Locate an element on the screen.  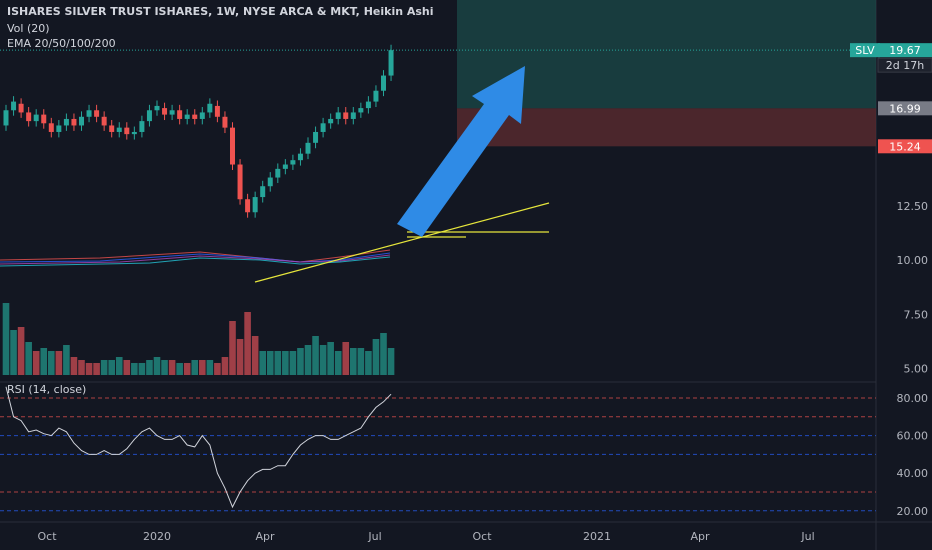
ema-legend: EMA 20/50/100/200 is located at coordinates (61, 43).